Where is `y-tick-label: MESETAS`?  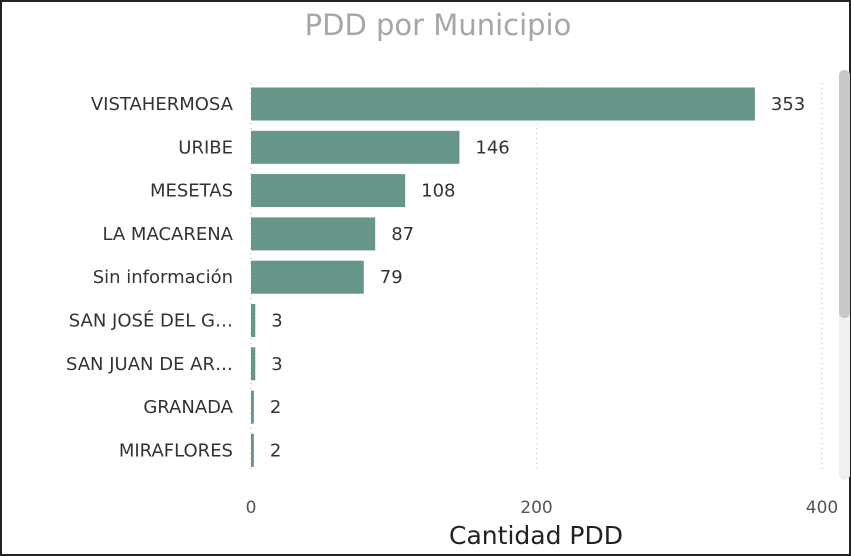
y-tick-label: MESETAS is located at coordinates (191, 191).